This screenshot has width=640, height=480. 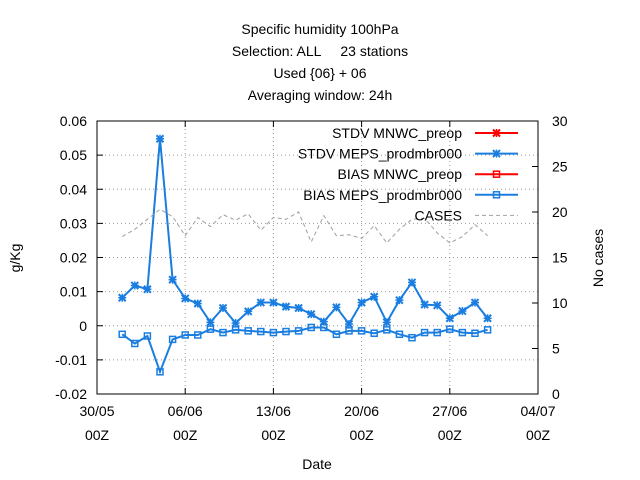 What do you see at coordinates (320, 95) in the screenshot?
I see `chart-title-line-4: Averaging window: 24h` at bounding box center [320, 95].